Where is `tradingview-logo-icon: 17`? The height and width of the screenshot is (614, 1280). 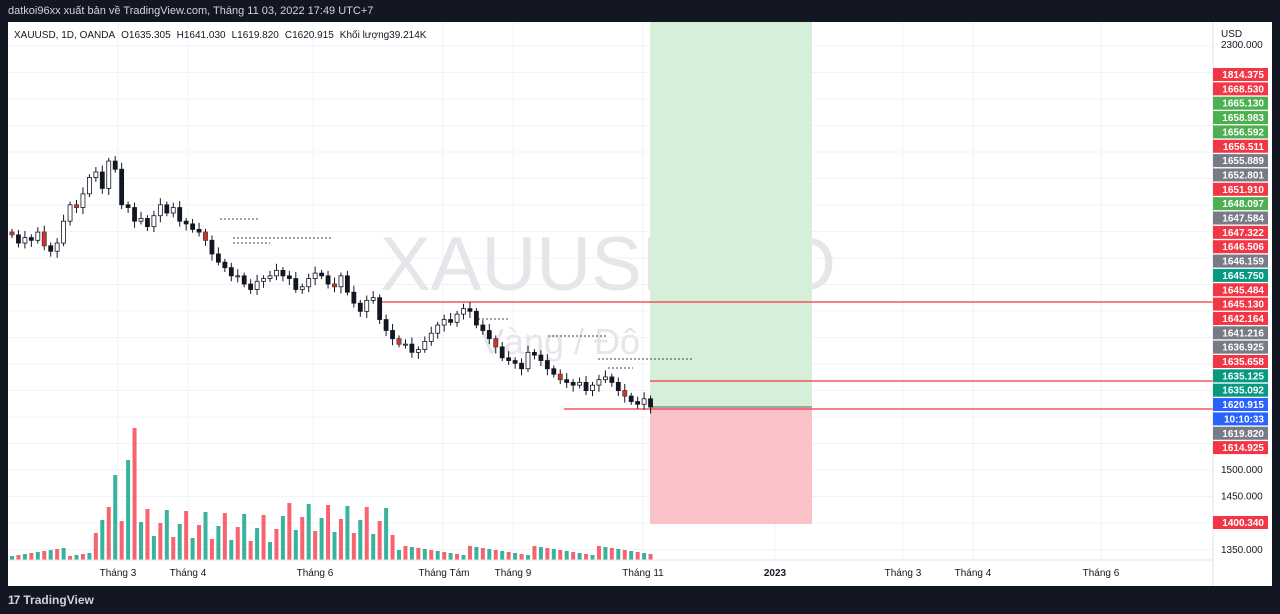 tradingview-logo-icon: 17 is located at coordinates (14, 600).